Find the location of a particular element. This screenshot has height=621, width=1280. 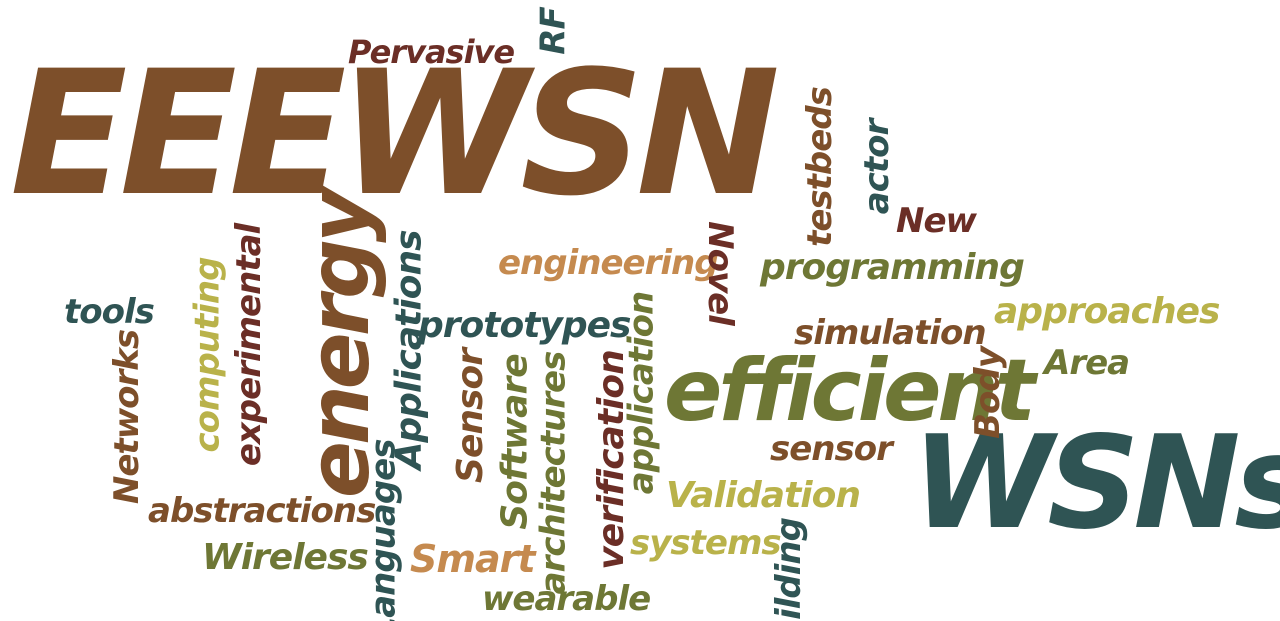

word-verification: verification is located at coordinates (611, 460).